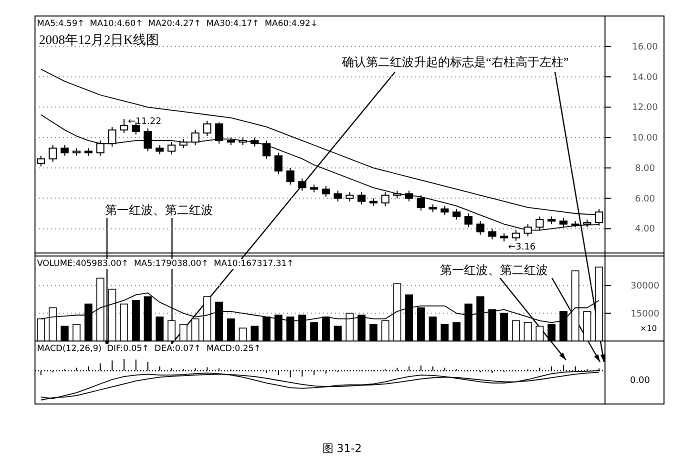 The image size is (685, 470). Describe the element at coordinates (342, 448) in the screenshot. I see `caption: 图 31-2` at that location.